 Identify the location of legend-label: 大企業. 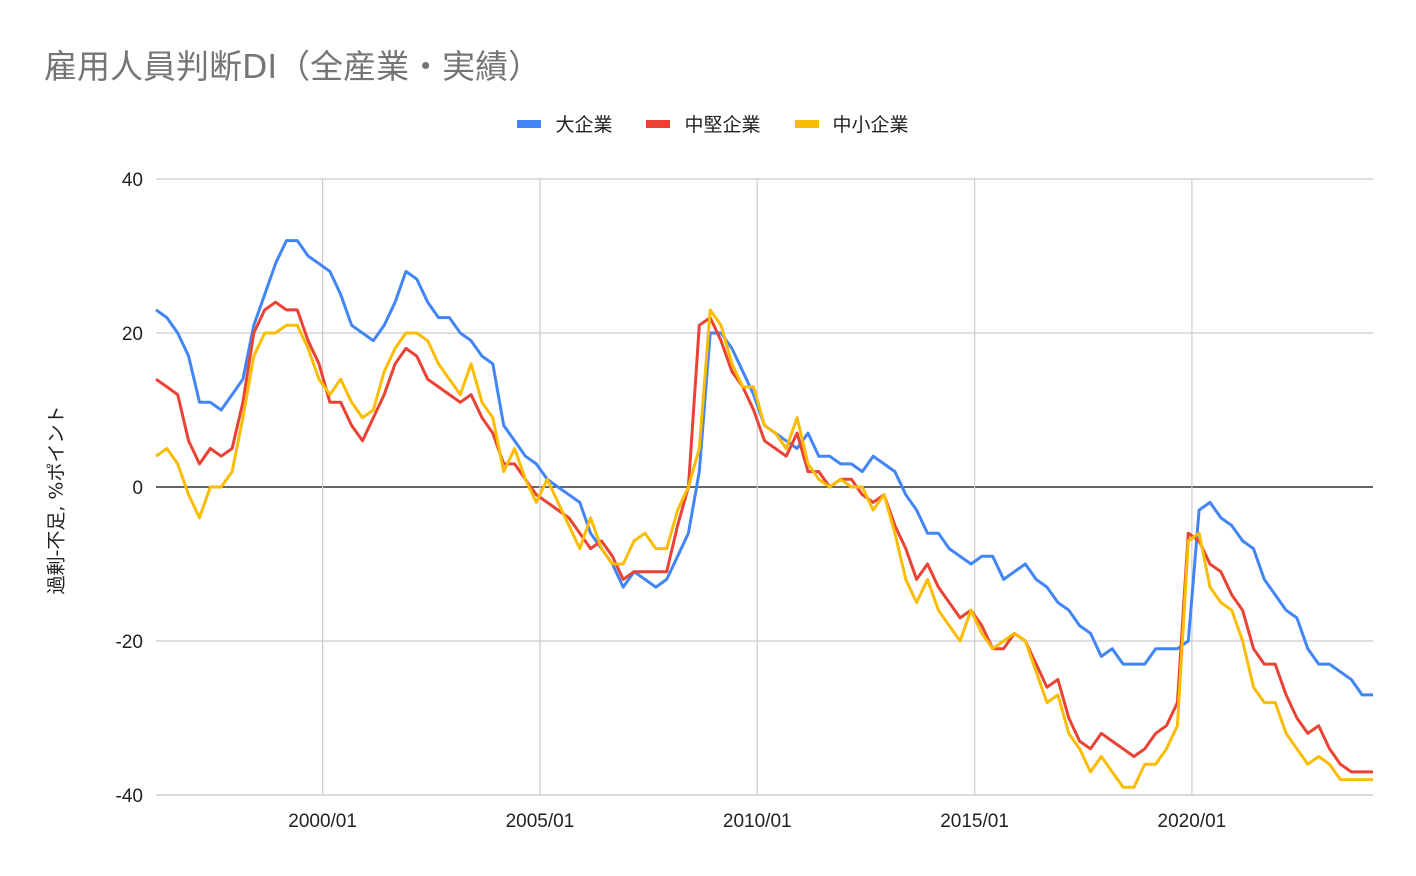
(584, 125).